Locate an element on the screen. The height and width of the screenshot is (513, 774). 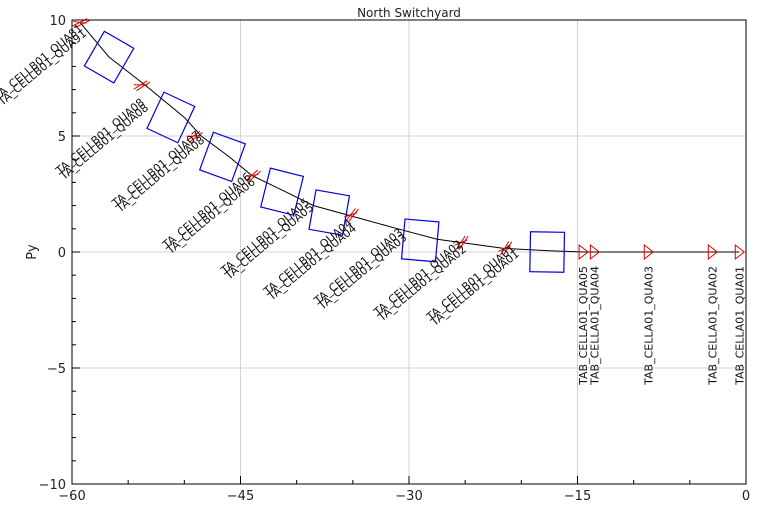
x-tick-label: −15 is located at coordinates (577, 496).